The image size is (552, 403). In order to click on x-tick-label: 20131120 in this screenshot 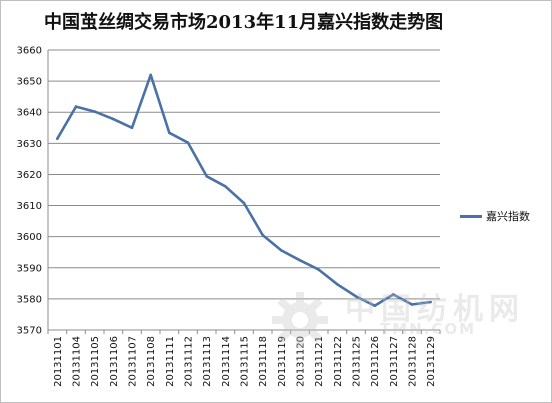, I will do `click(301, 361)`.